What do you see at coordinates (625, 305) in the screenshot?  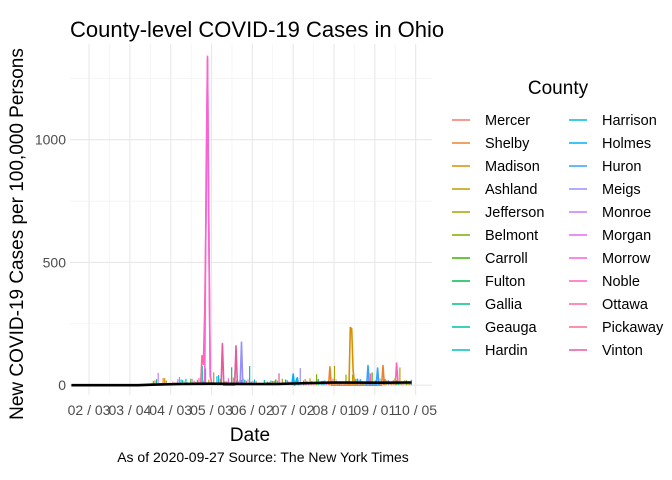 I see `legend-label-ottawa: Ottawa` at bounding box center [625, 305].